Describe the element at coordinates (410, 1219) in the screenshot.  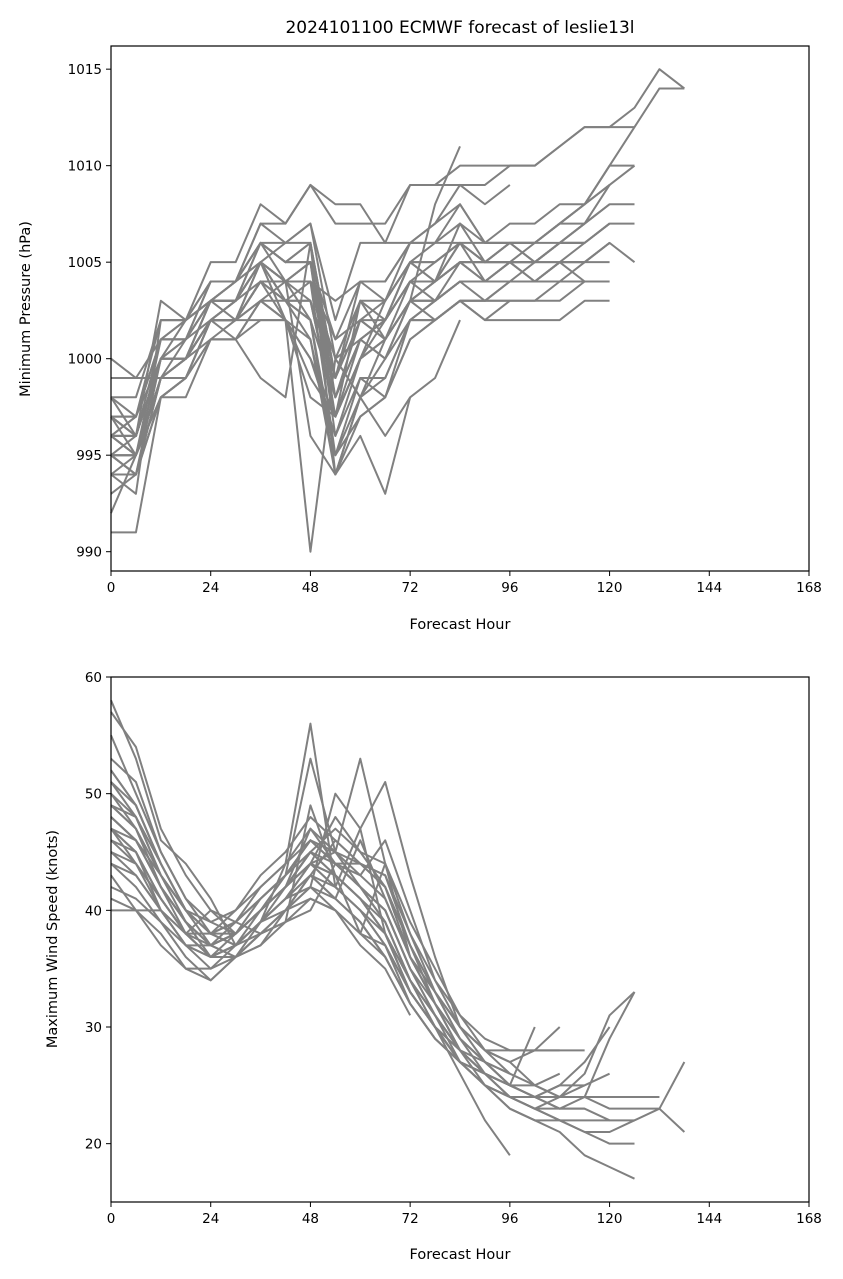
I see `wind-x-tick-label: 72` at that location.